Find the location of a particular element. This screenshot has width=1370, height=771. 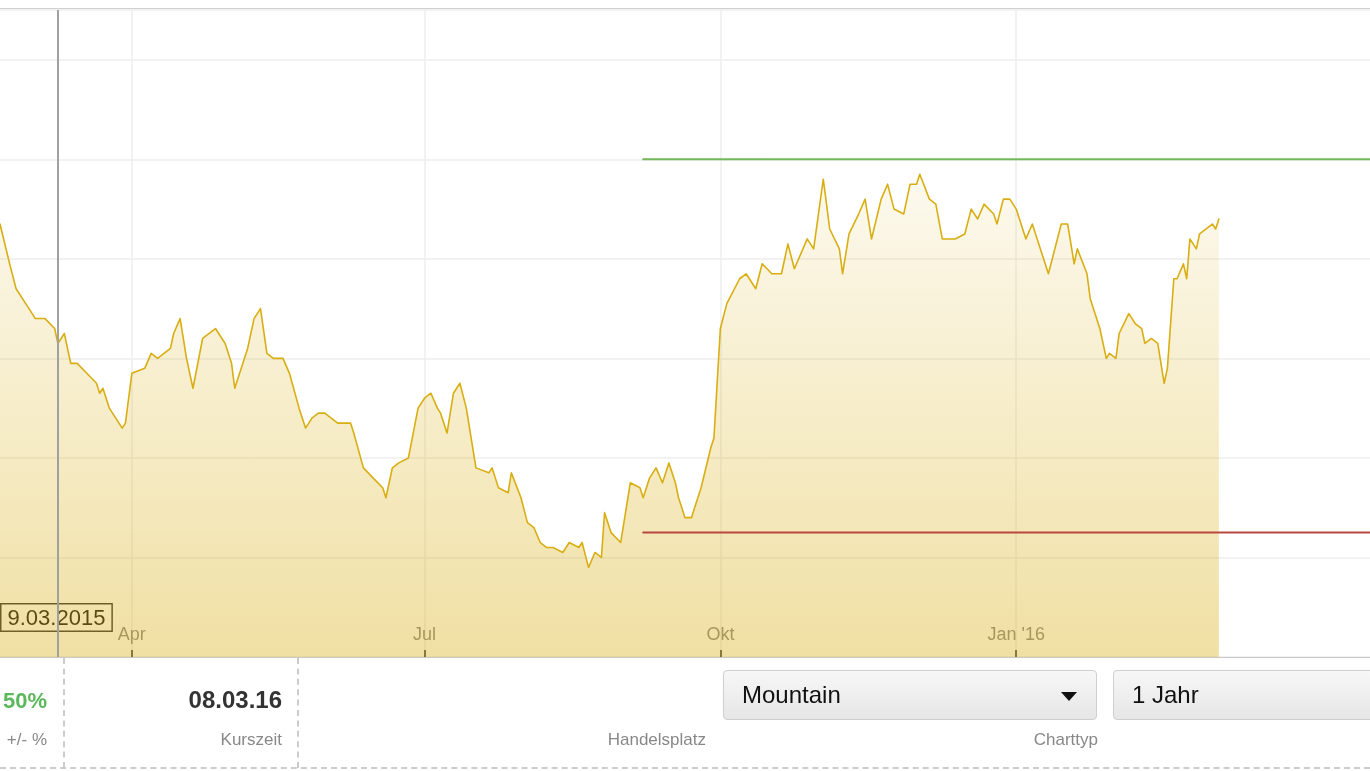

x-tick-label: Jul is located at coordinates (425, 634).